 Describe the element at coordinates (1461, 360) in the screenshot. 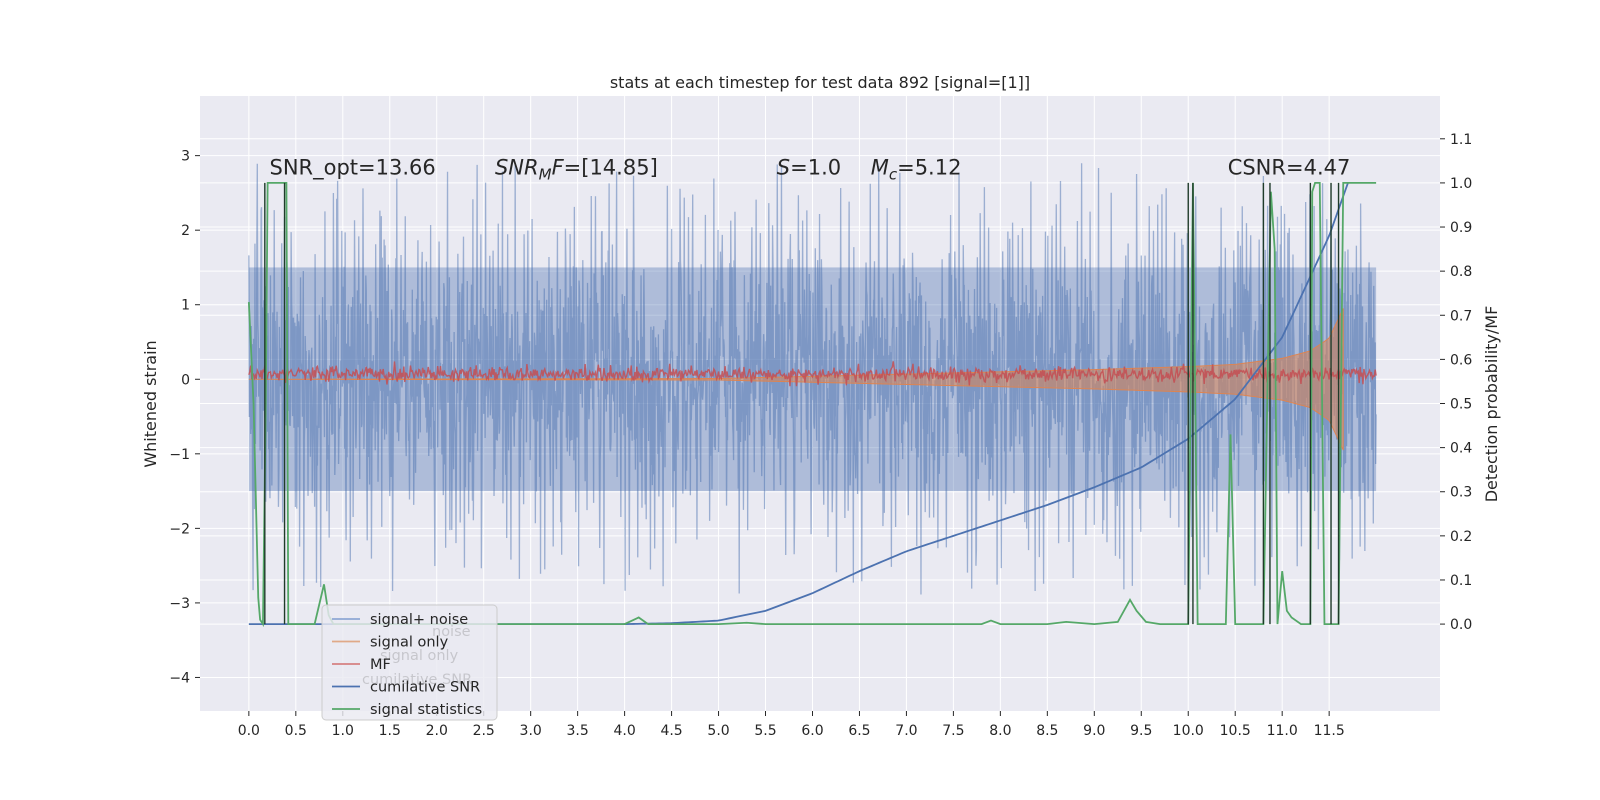

I see `y2-tick-label: 0.6` at that location.